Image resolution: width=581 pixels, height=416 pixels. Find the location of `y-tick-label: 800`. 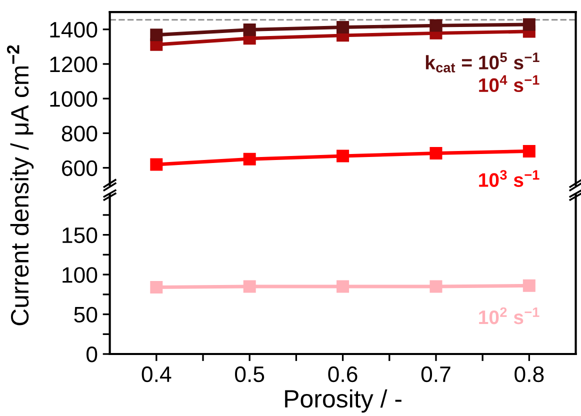

y-tick-label: 800 is located at coordinates (80, 134).